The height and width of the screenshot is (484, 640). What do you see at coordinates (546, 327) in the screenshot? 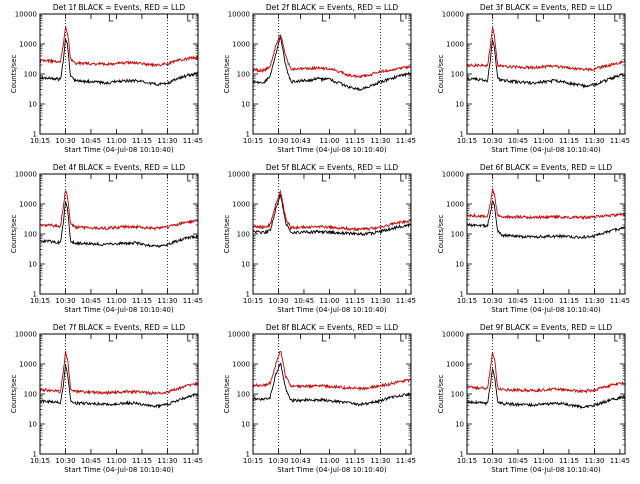
I see `panel-title: Det 9f BLACK = Events, RED = LLD` at bounding box center [546, 327].